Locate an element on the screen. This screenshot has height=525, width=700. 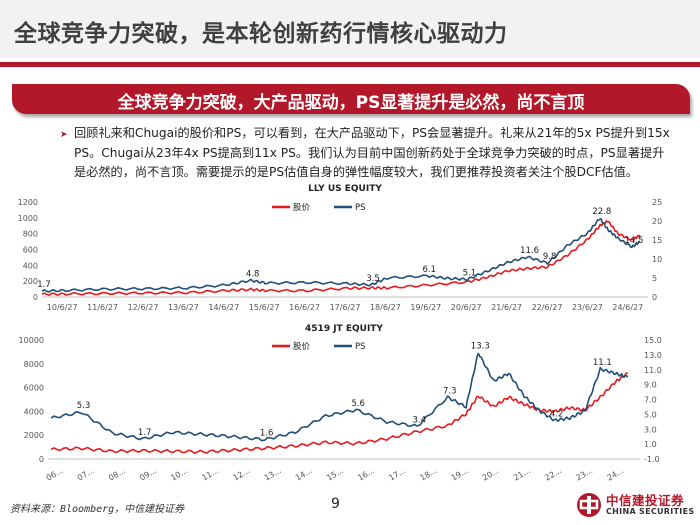
data-label: 4.8 is located at coordinates (253, 274).